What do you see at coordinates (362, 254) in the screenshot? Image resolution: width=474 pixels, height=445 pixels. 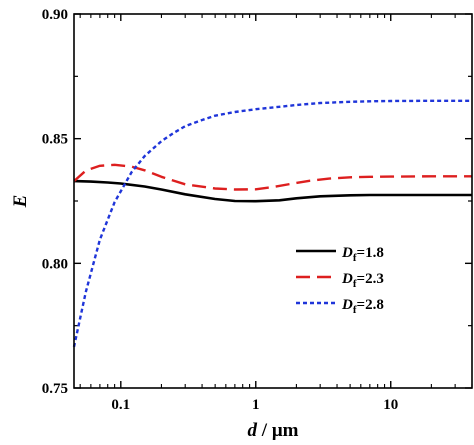 I see `legend-label-1: Df=1.8` at bounding box center [362, 254].